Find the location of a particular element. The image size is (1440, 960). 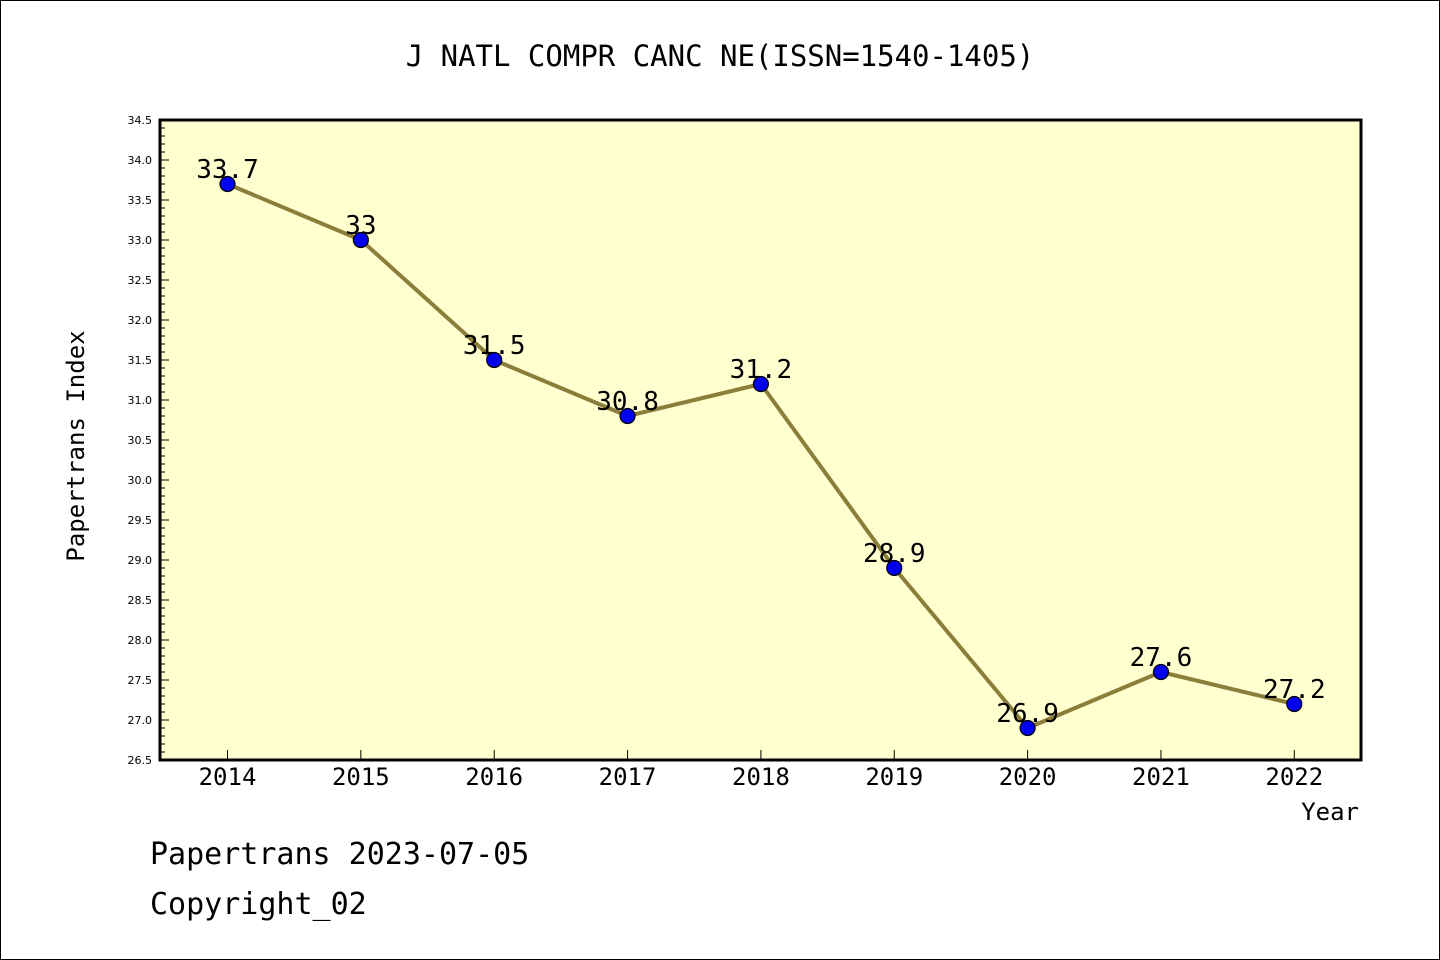

data-label: 31.2 is located at coordinates (761, 370).